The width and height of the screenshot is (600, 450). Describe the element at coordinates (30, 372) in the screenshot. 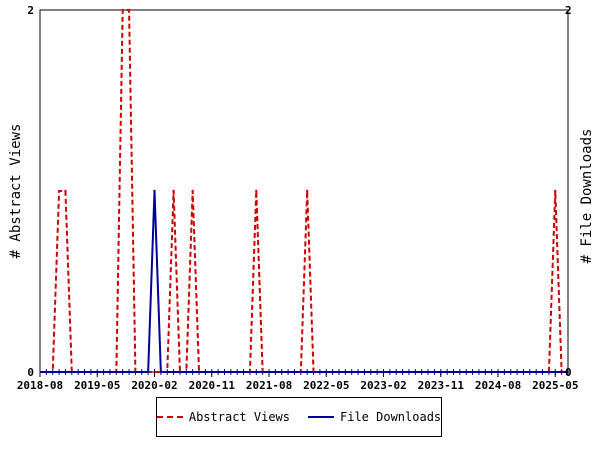

I see `y-tick-left-min: 0` at that location.